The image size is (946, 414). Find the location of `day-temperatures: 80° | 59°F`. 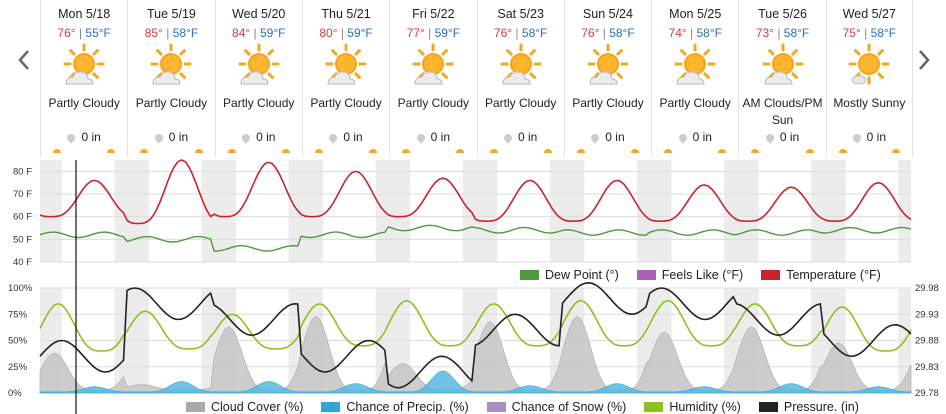

day-temperatures: 80° | 59°F is located at coordinates (346, 33).